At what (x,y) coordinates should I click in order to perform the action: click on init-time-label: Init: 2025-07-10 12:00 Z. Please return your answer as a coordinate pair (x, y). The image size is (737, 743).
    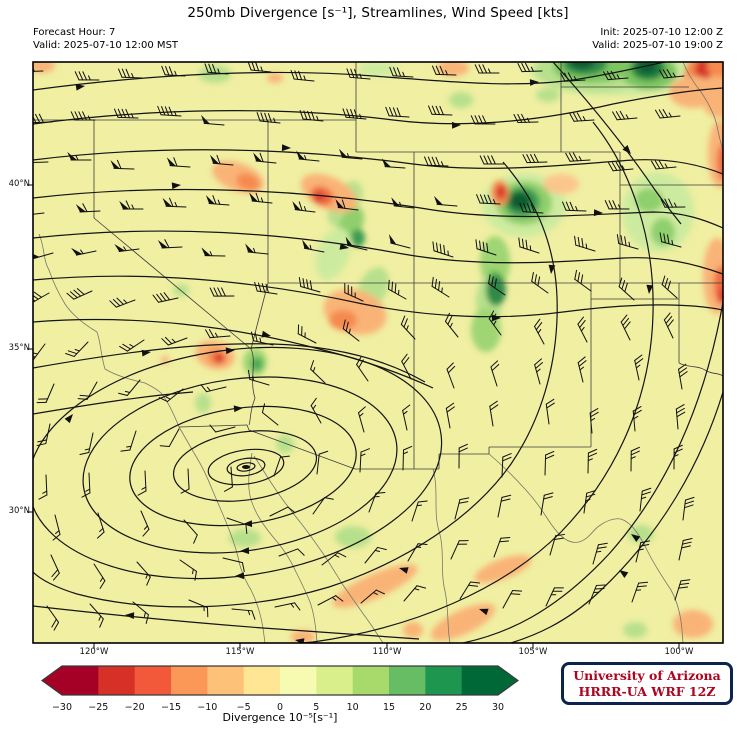
    Looking at the image, I should click on (661, 32).